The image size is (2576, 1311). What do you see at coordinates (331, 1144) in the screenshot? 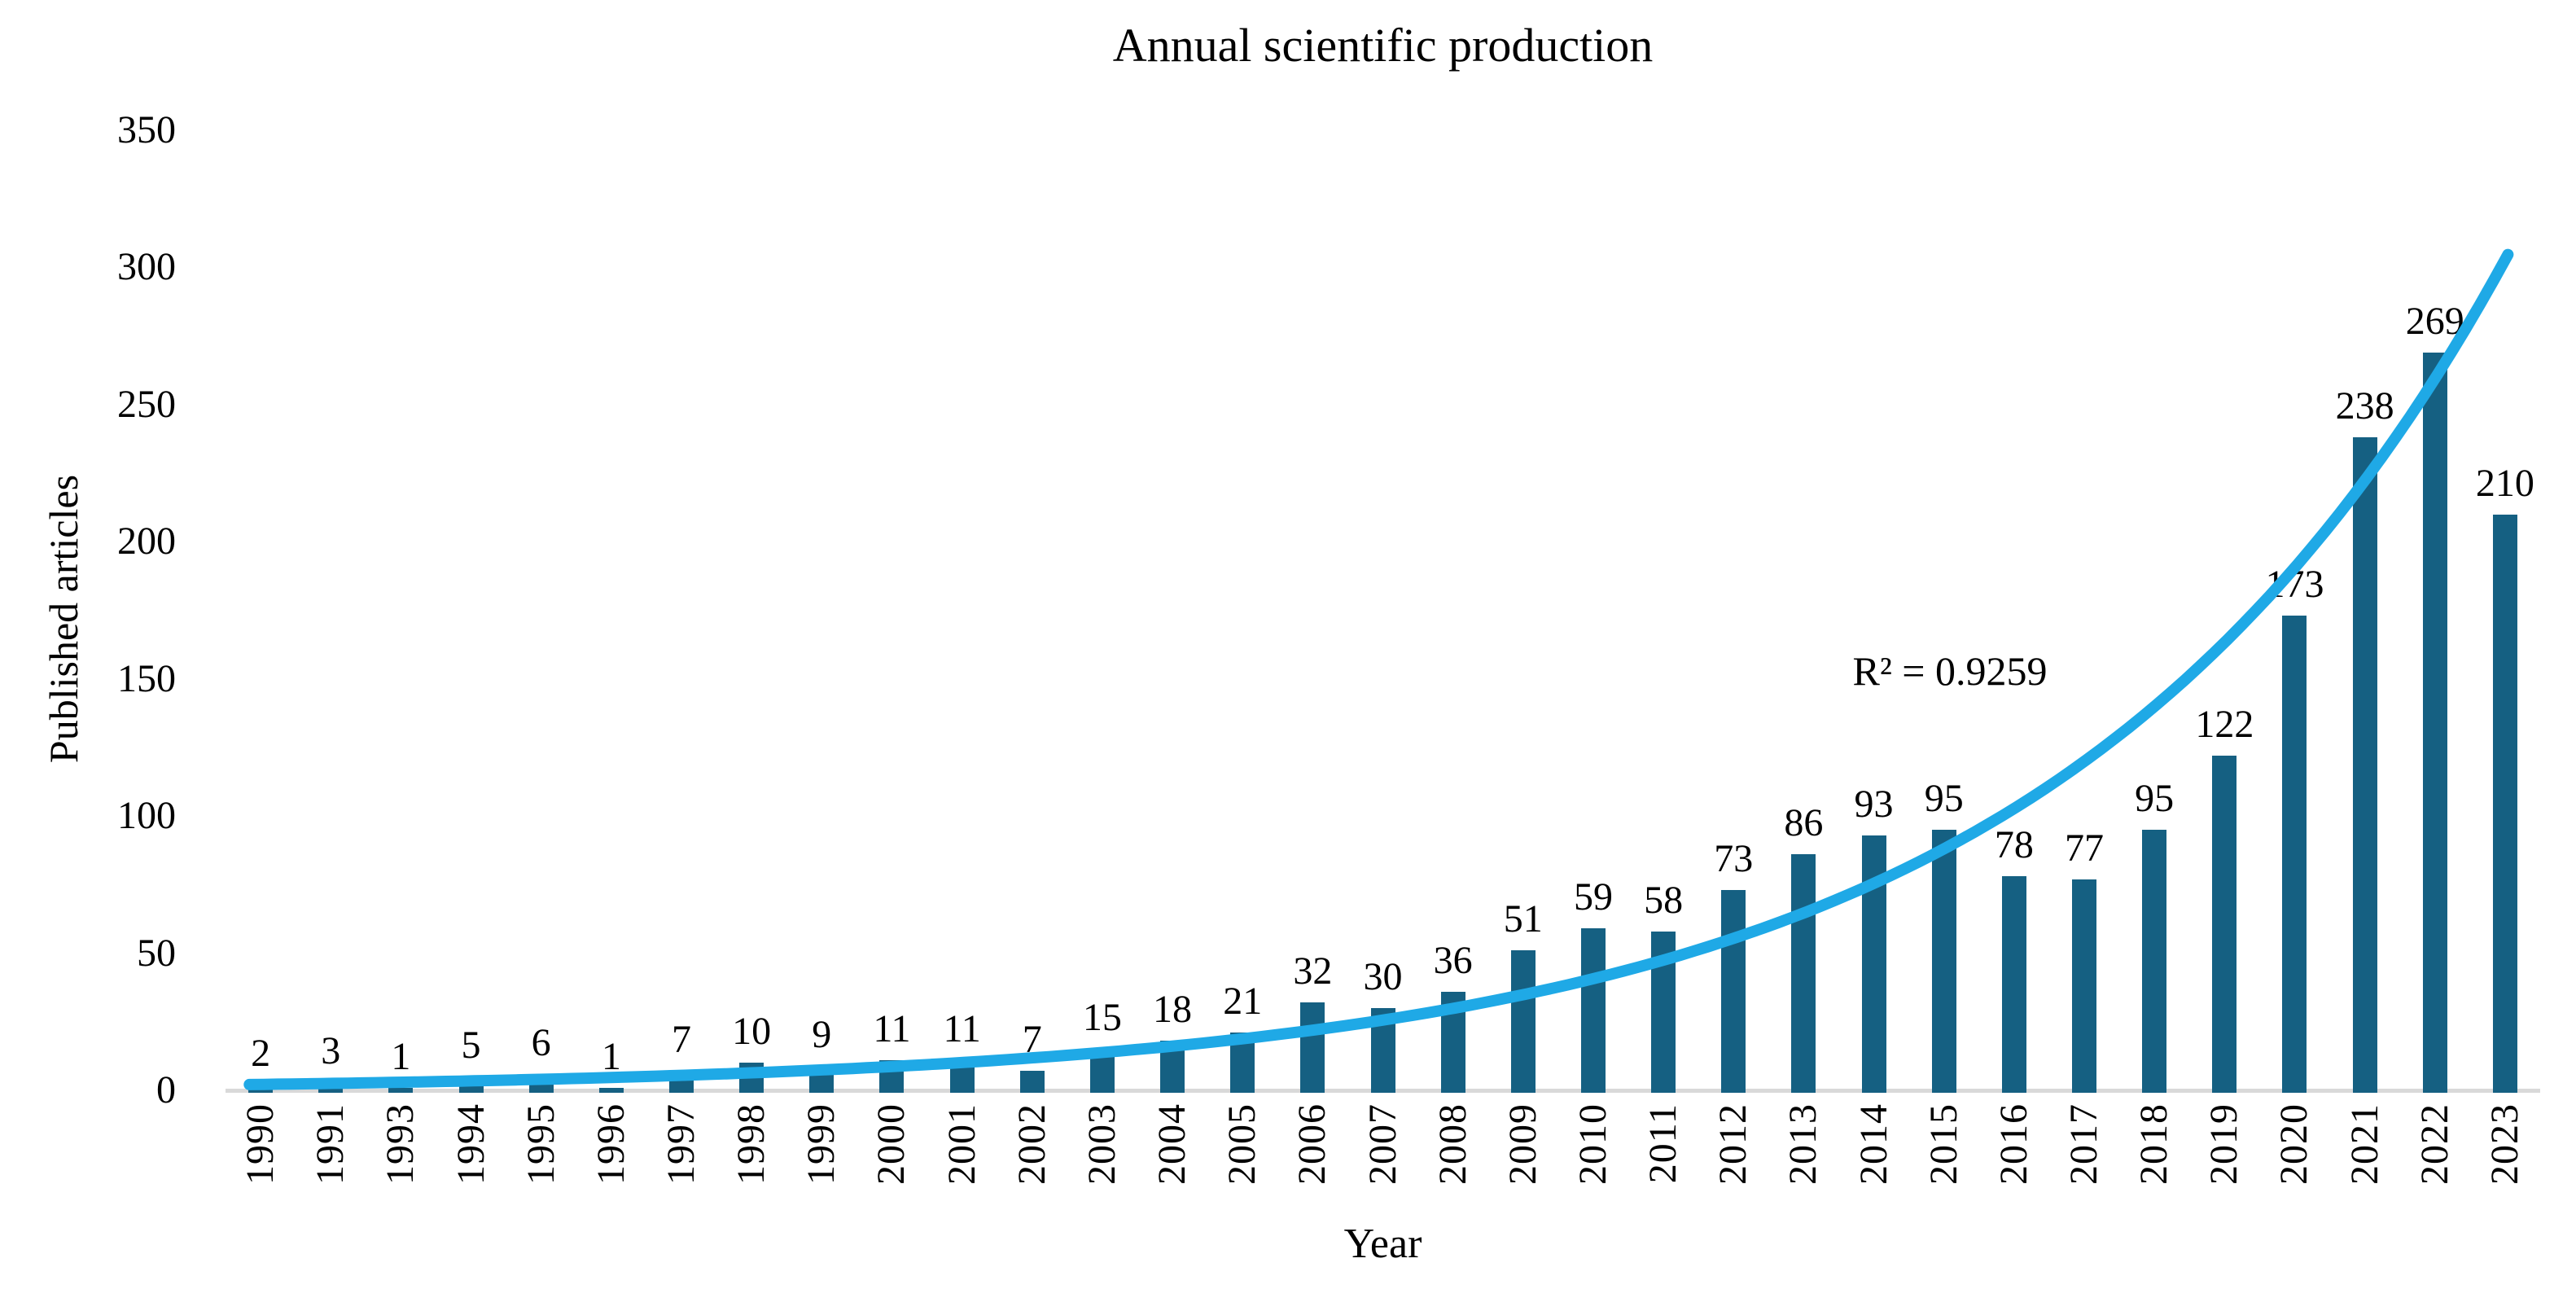
I see `x-tick-1991: 1991` at bounding box center [331, 1144].